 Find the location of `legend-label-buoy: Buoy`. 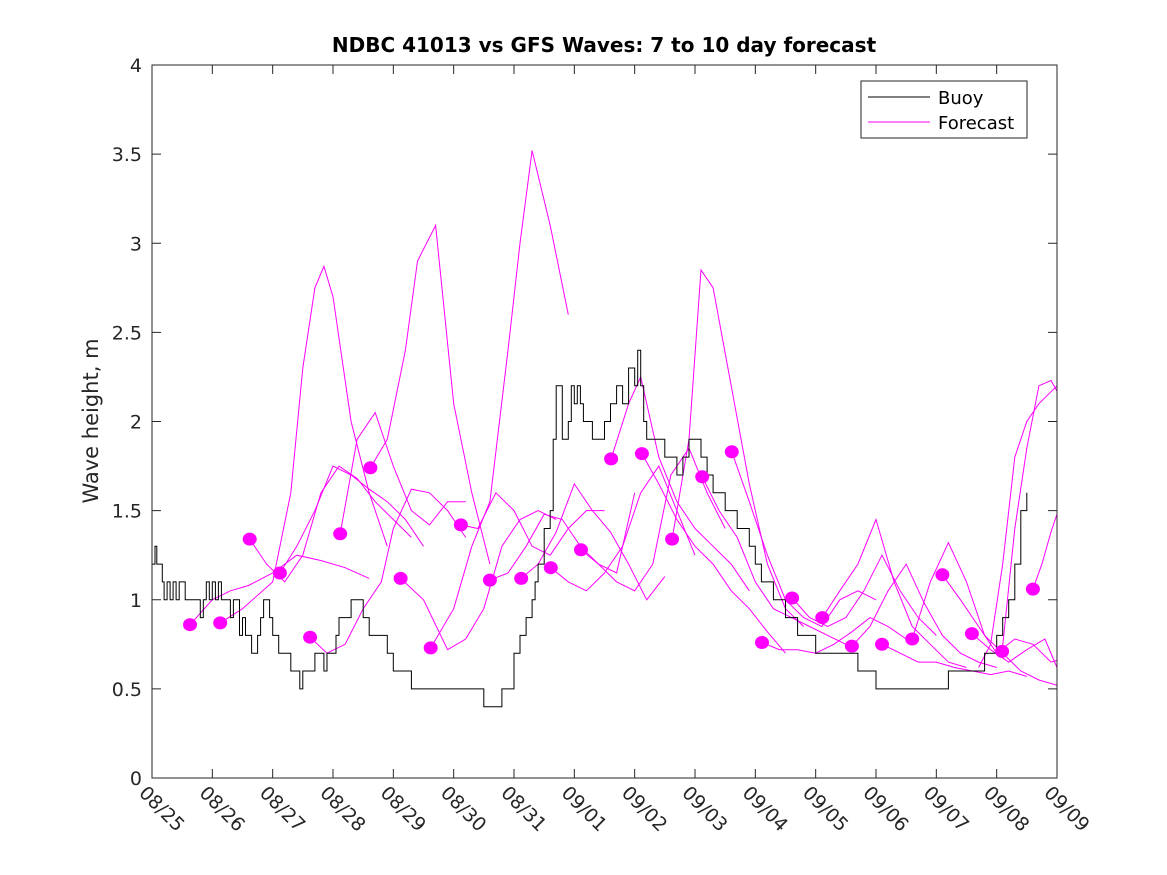

legend-label-buoy: Buoy is located at coordinates (961, 98).